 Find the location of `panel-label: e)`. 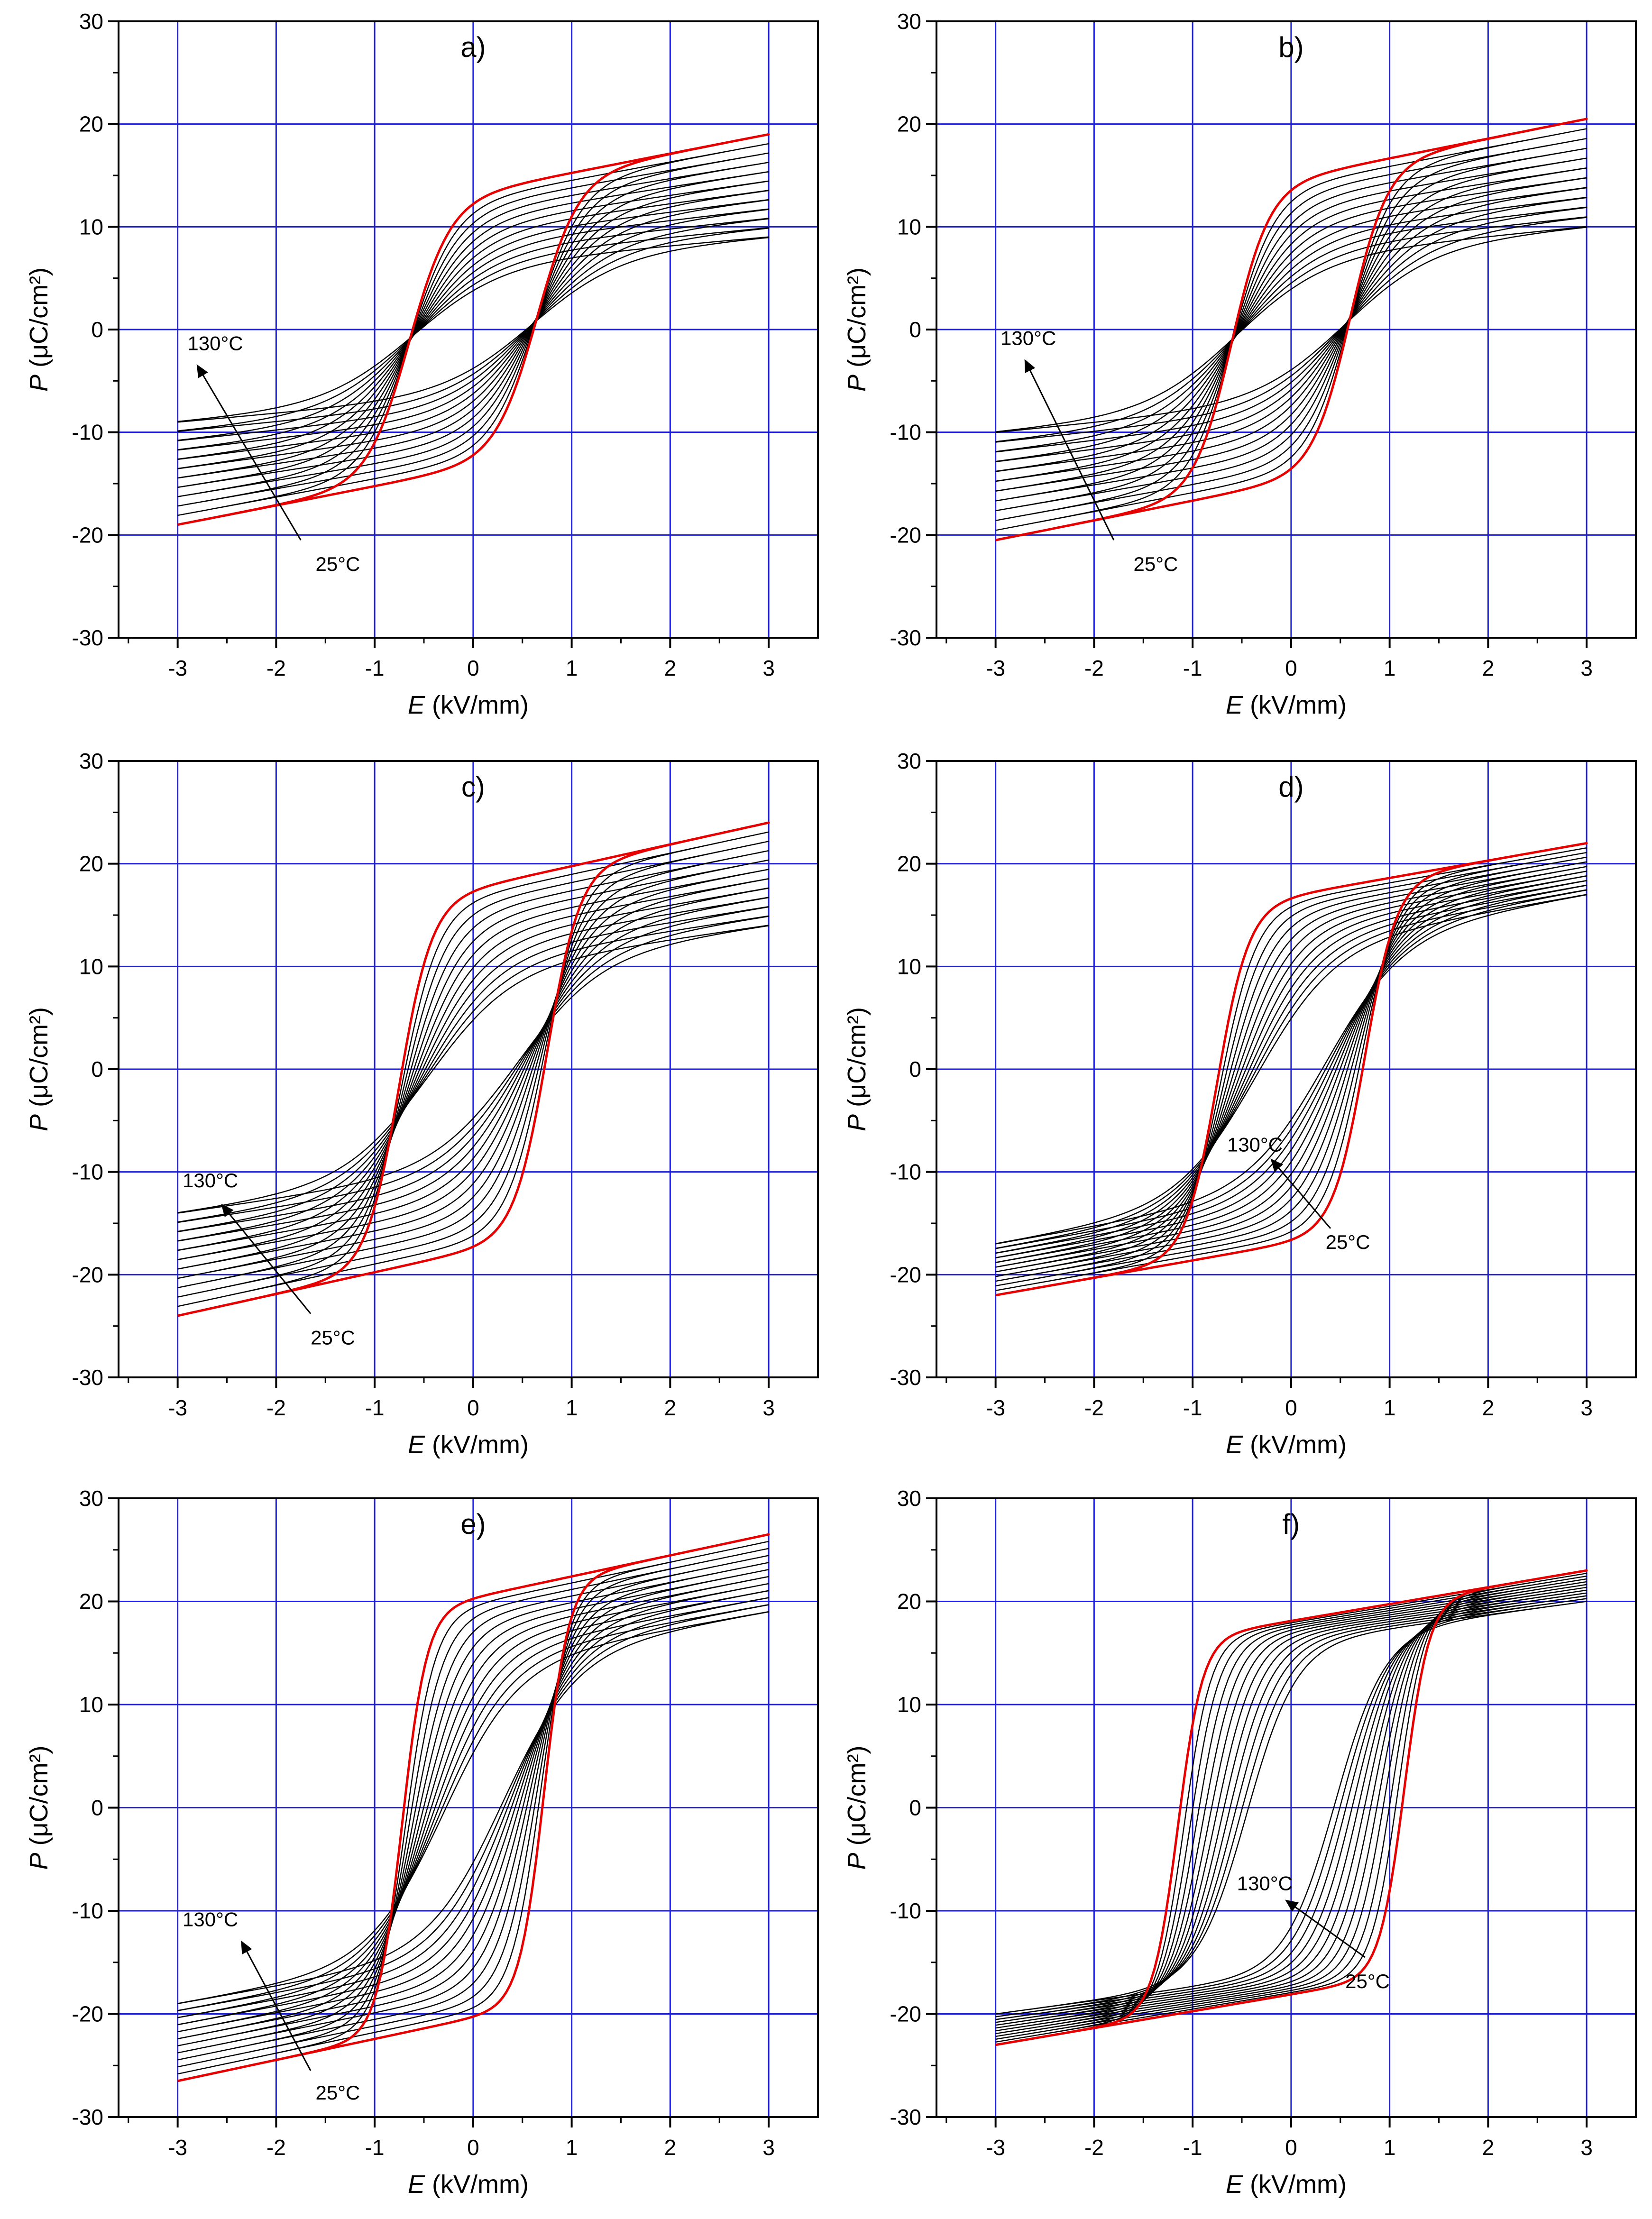

panel-label: e) is located at coordinates (473, 1524).